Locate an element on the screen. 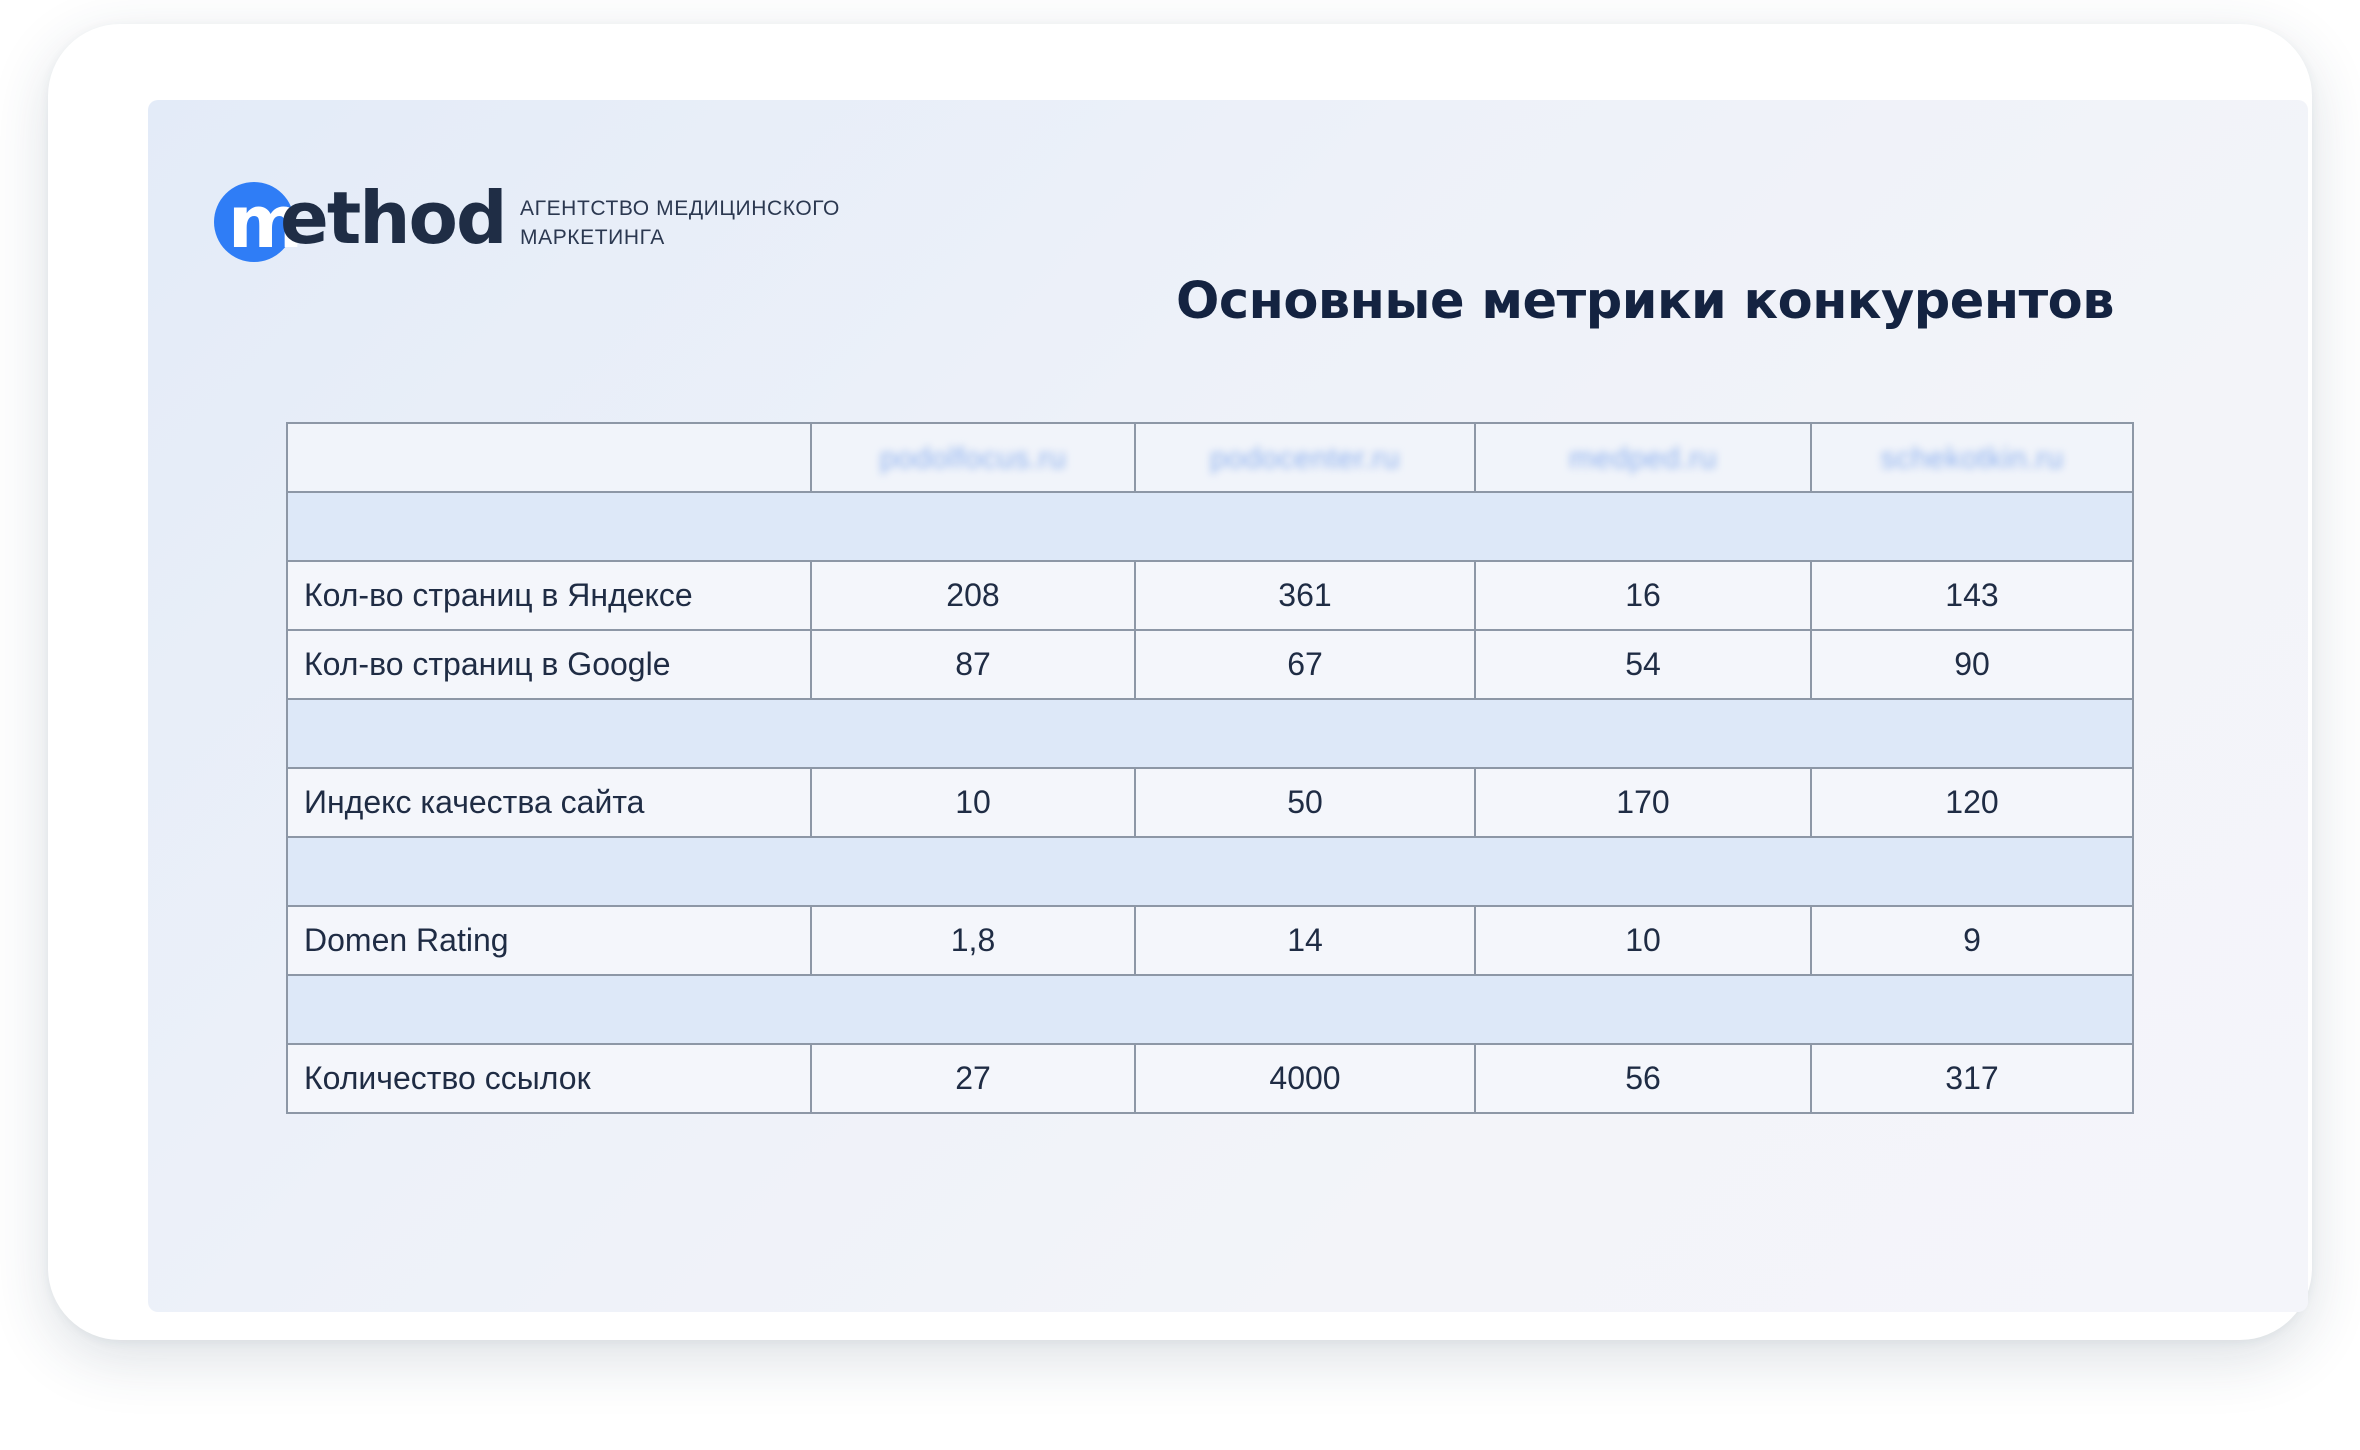 The width and height of the screenshot is (2360, 1450). header-empty-cell is located at coordinates (549, 457).